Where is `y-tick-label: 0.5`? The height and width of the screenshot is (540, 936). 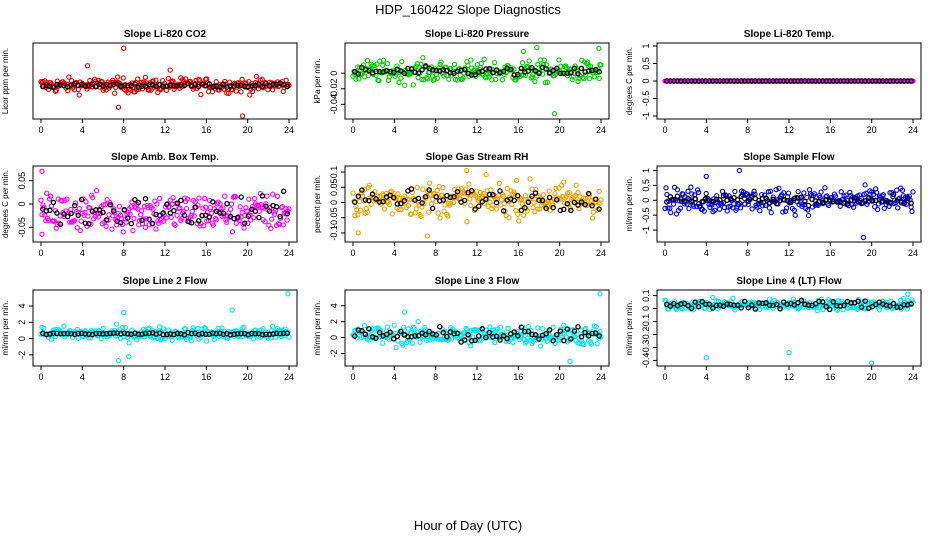
y-tick-label: 0.5 is located at coordinates (646, 63).